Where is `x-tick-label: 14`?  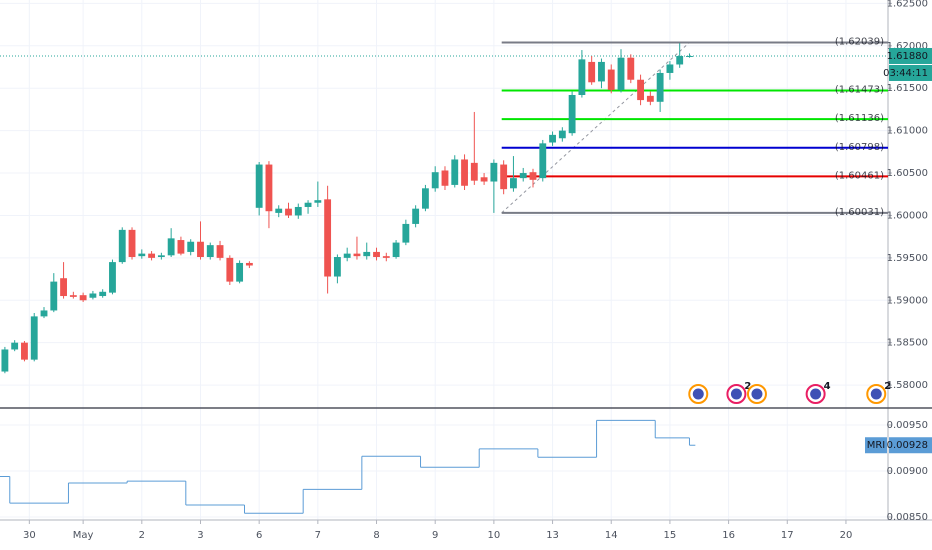 x-tick-label: 14 is located at coordinates (611, 535).